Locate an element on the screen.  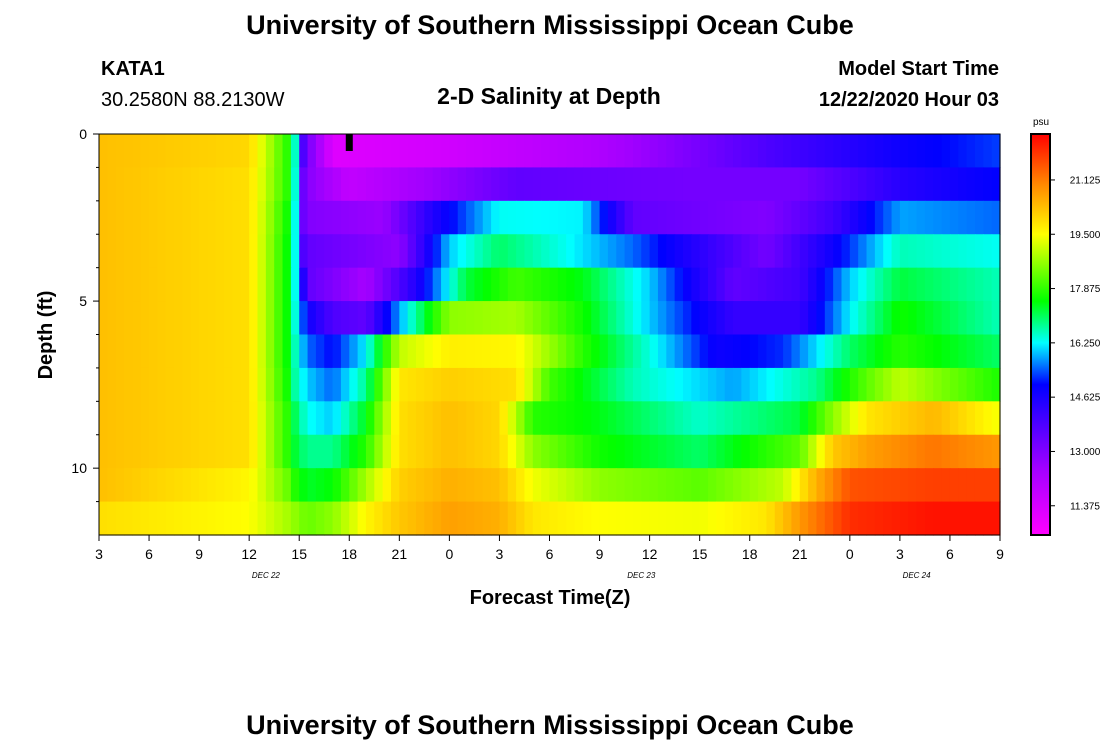
x-tick-label: 18 is located at coordinates (349, 554).